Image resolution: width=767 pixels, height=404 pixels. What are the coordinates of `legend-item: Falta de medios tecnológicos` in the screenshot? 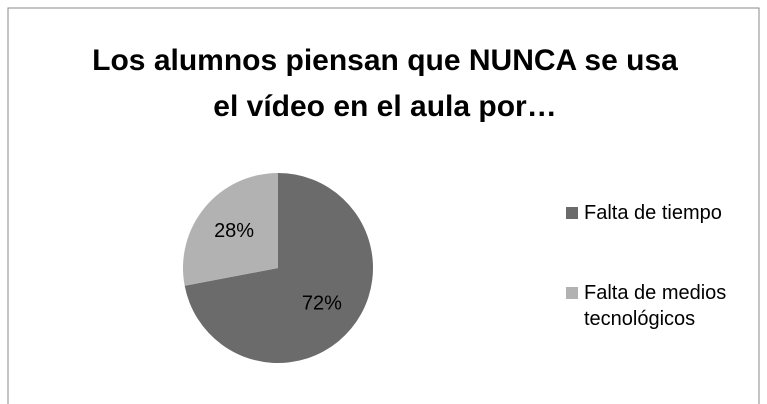 It's located at (655, 306).